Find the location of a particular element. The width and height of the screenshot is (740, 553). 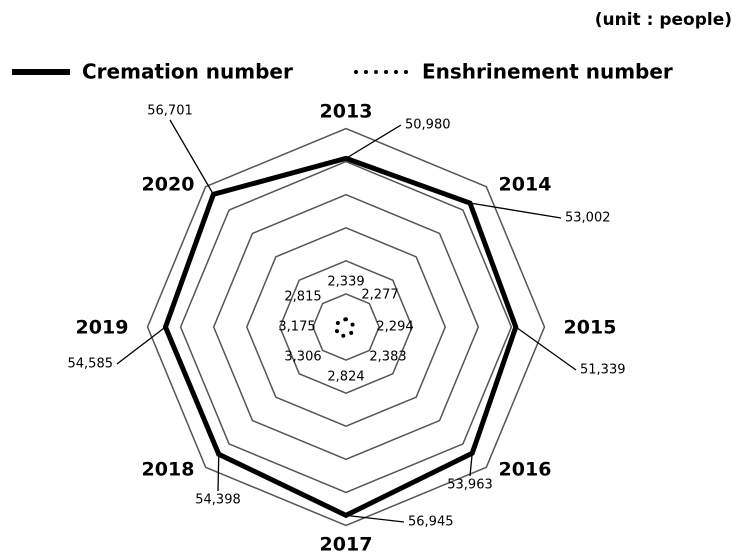

series-line is located at coordinates (344, 328).